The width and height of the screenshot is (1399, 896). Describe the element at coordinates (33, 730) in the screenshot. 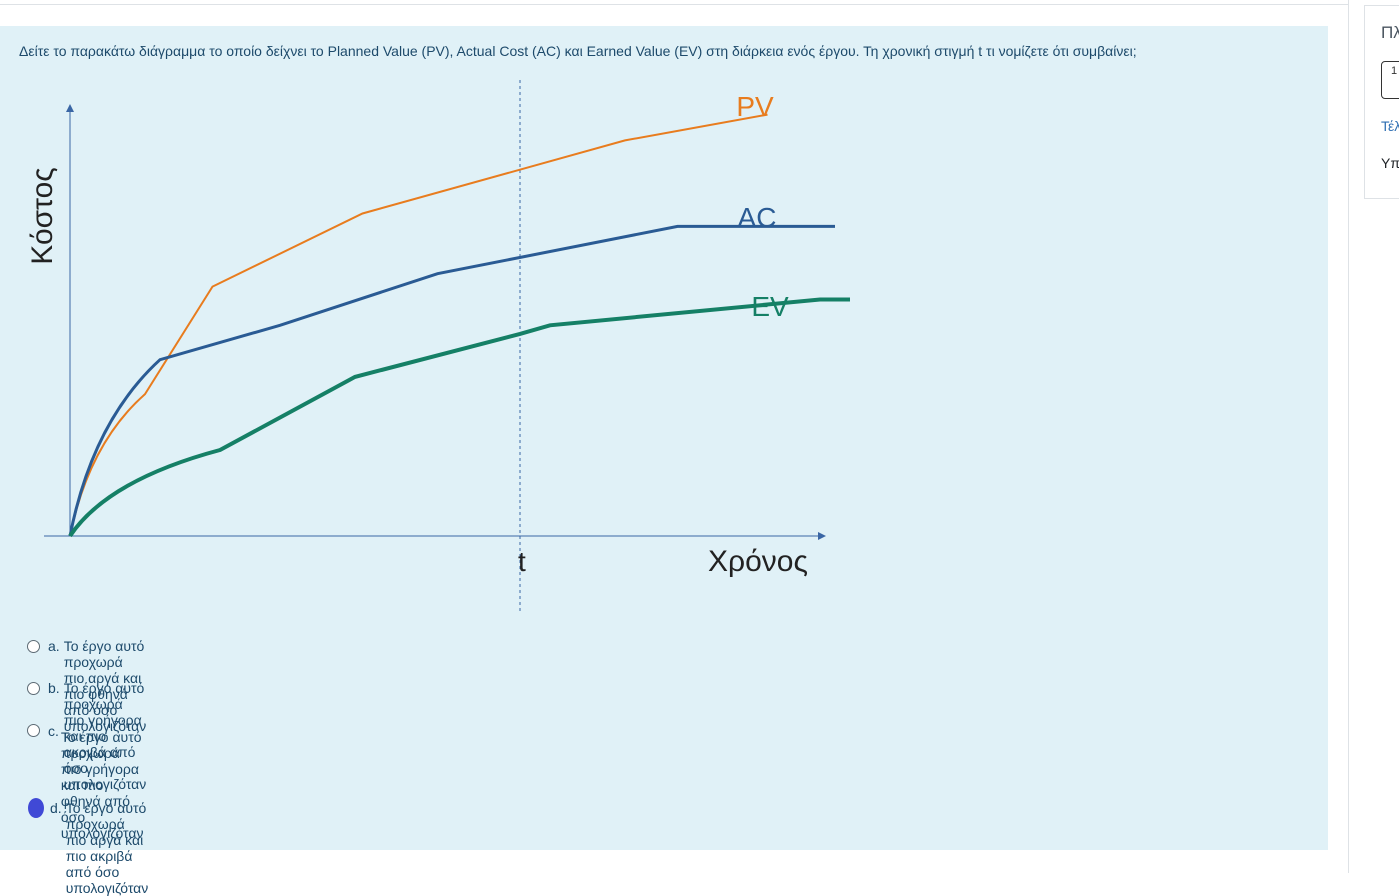

I see `radio-c` at that location.